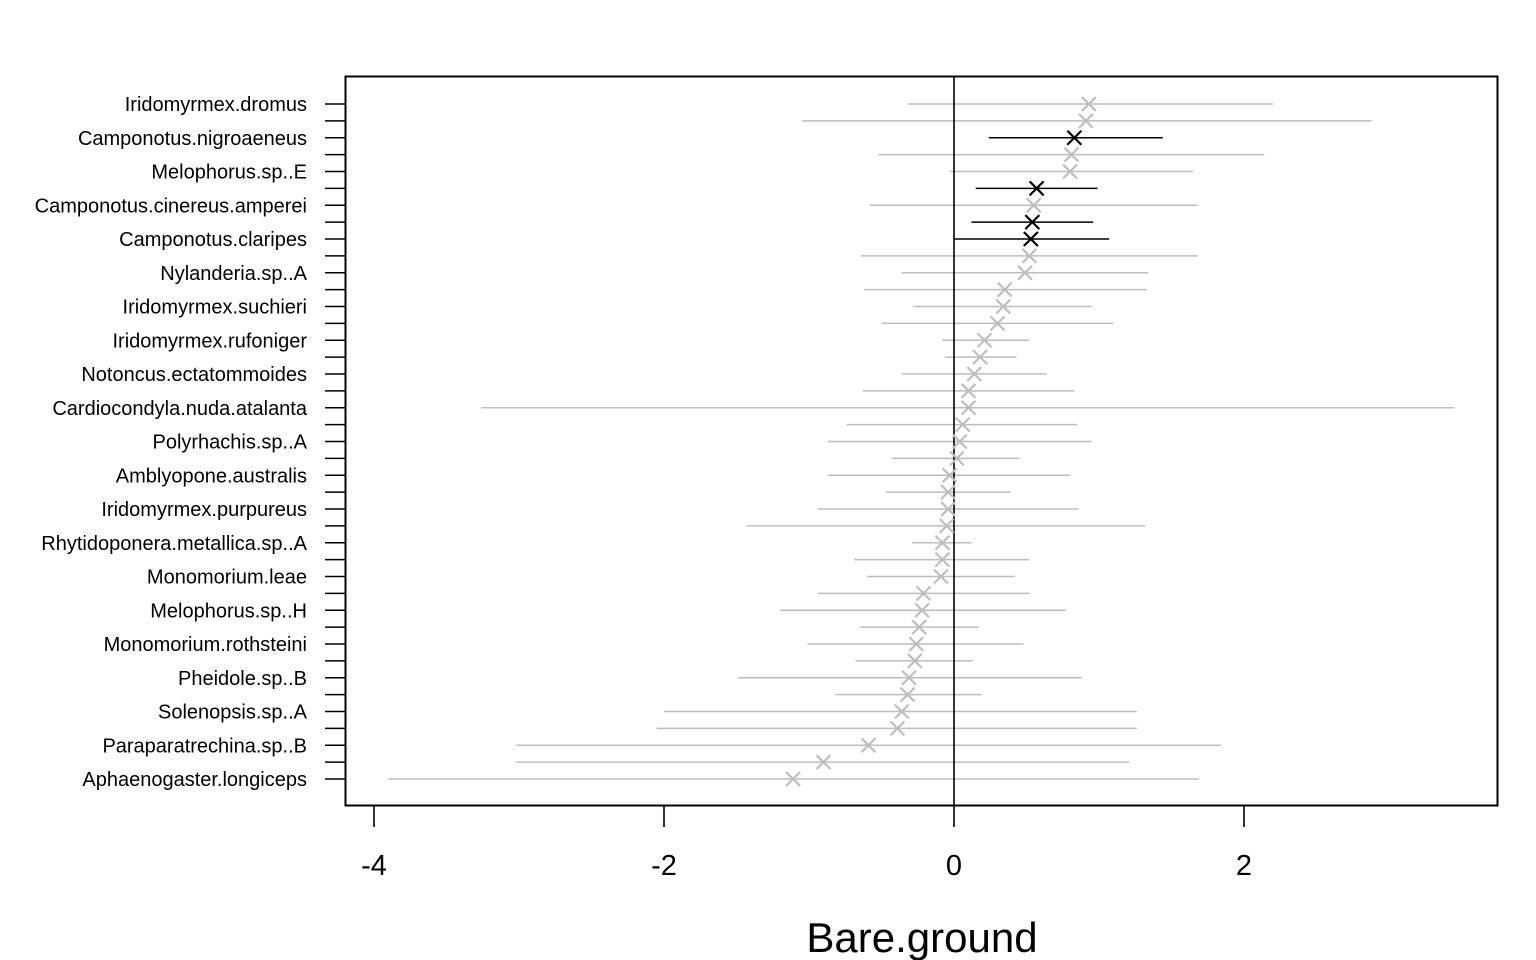 Image resolution: width=1536 pixels, height=960 pixels. What do you see at coordinates (374, 866) in the screenshot?
I see `x-tick-label: -4` at bounding box center [374, 866].